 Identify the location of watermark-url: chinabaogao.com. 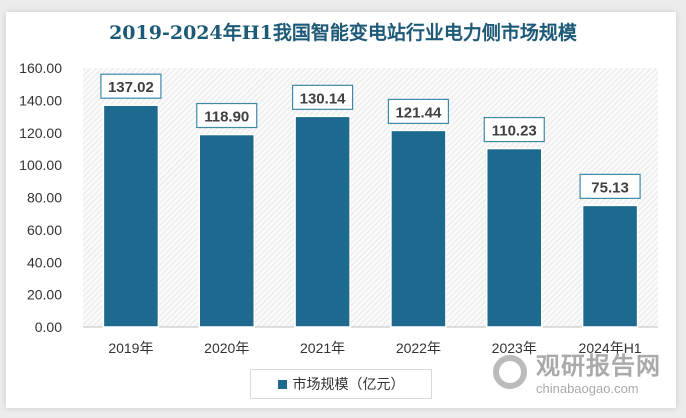
(587, 388).